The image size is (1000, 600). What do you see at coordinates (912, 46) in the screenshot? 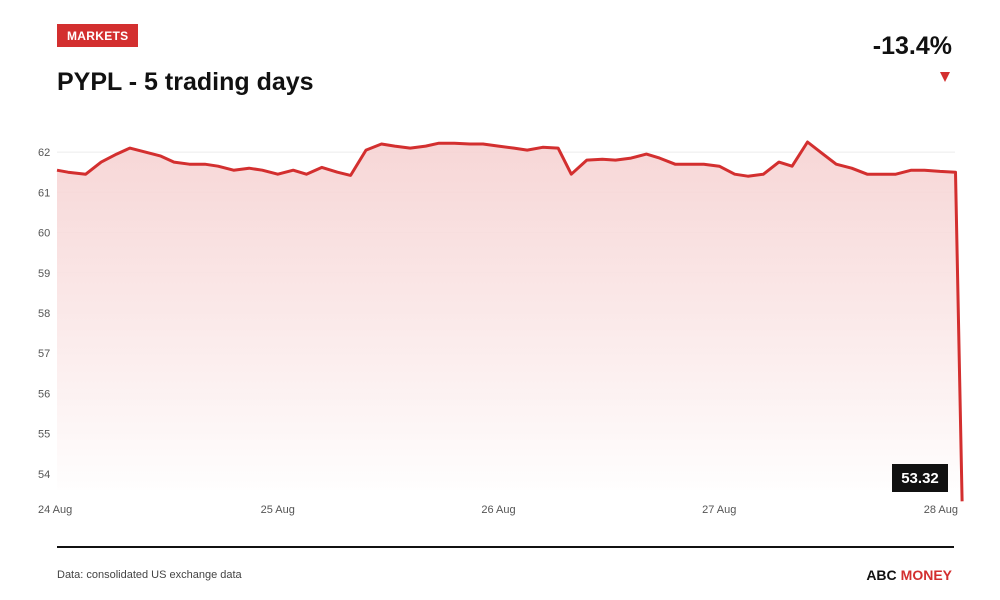
I see `percent-change: -13.4%` at bounding box center [912, 46].